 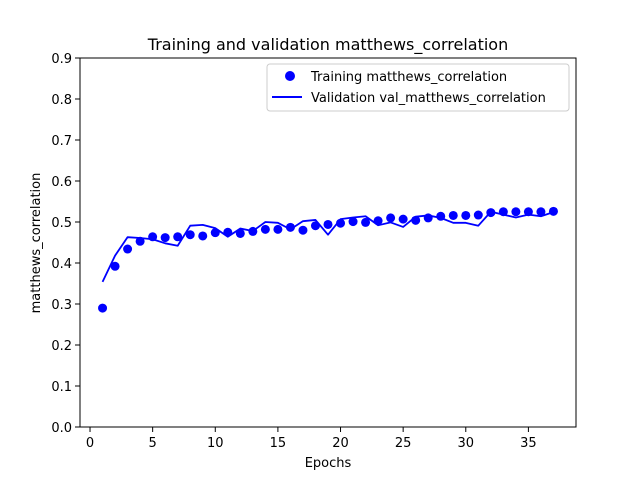 I want to click on x-tick-label: 5, so click(x=153, y=443).